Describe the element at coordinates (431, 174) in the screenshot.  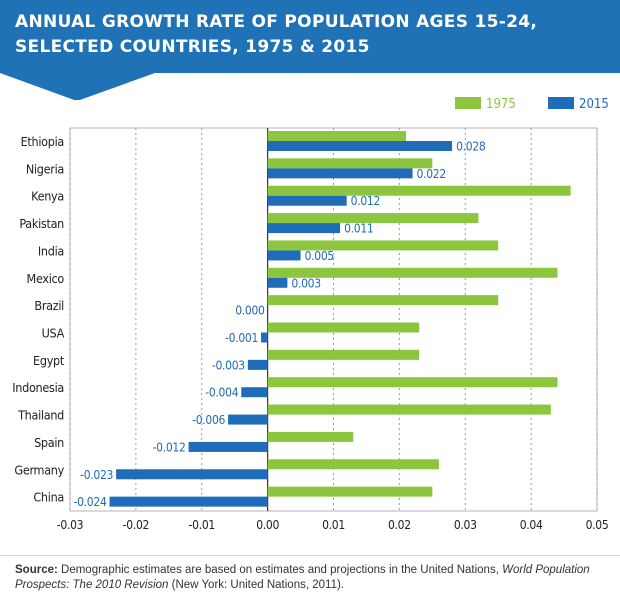
I see `data-label-2015: 0.022` at that location.